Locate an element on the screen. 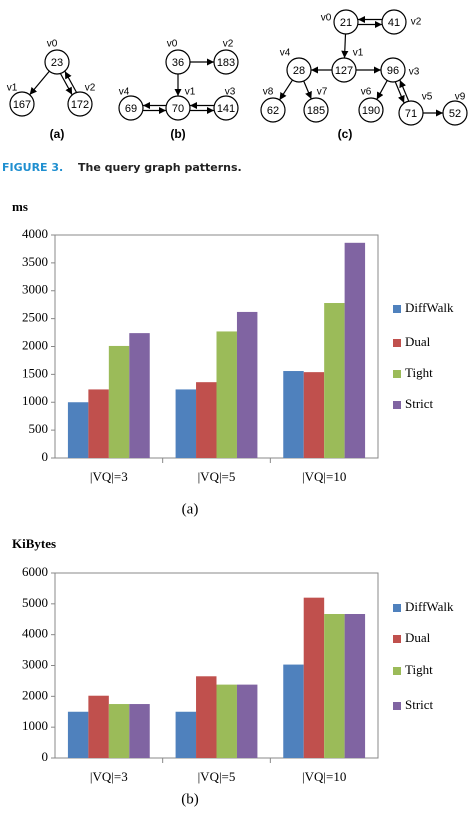  node-name: v9 is located at coordinates (460, 97).